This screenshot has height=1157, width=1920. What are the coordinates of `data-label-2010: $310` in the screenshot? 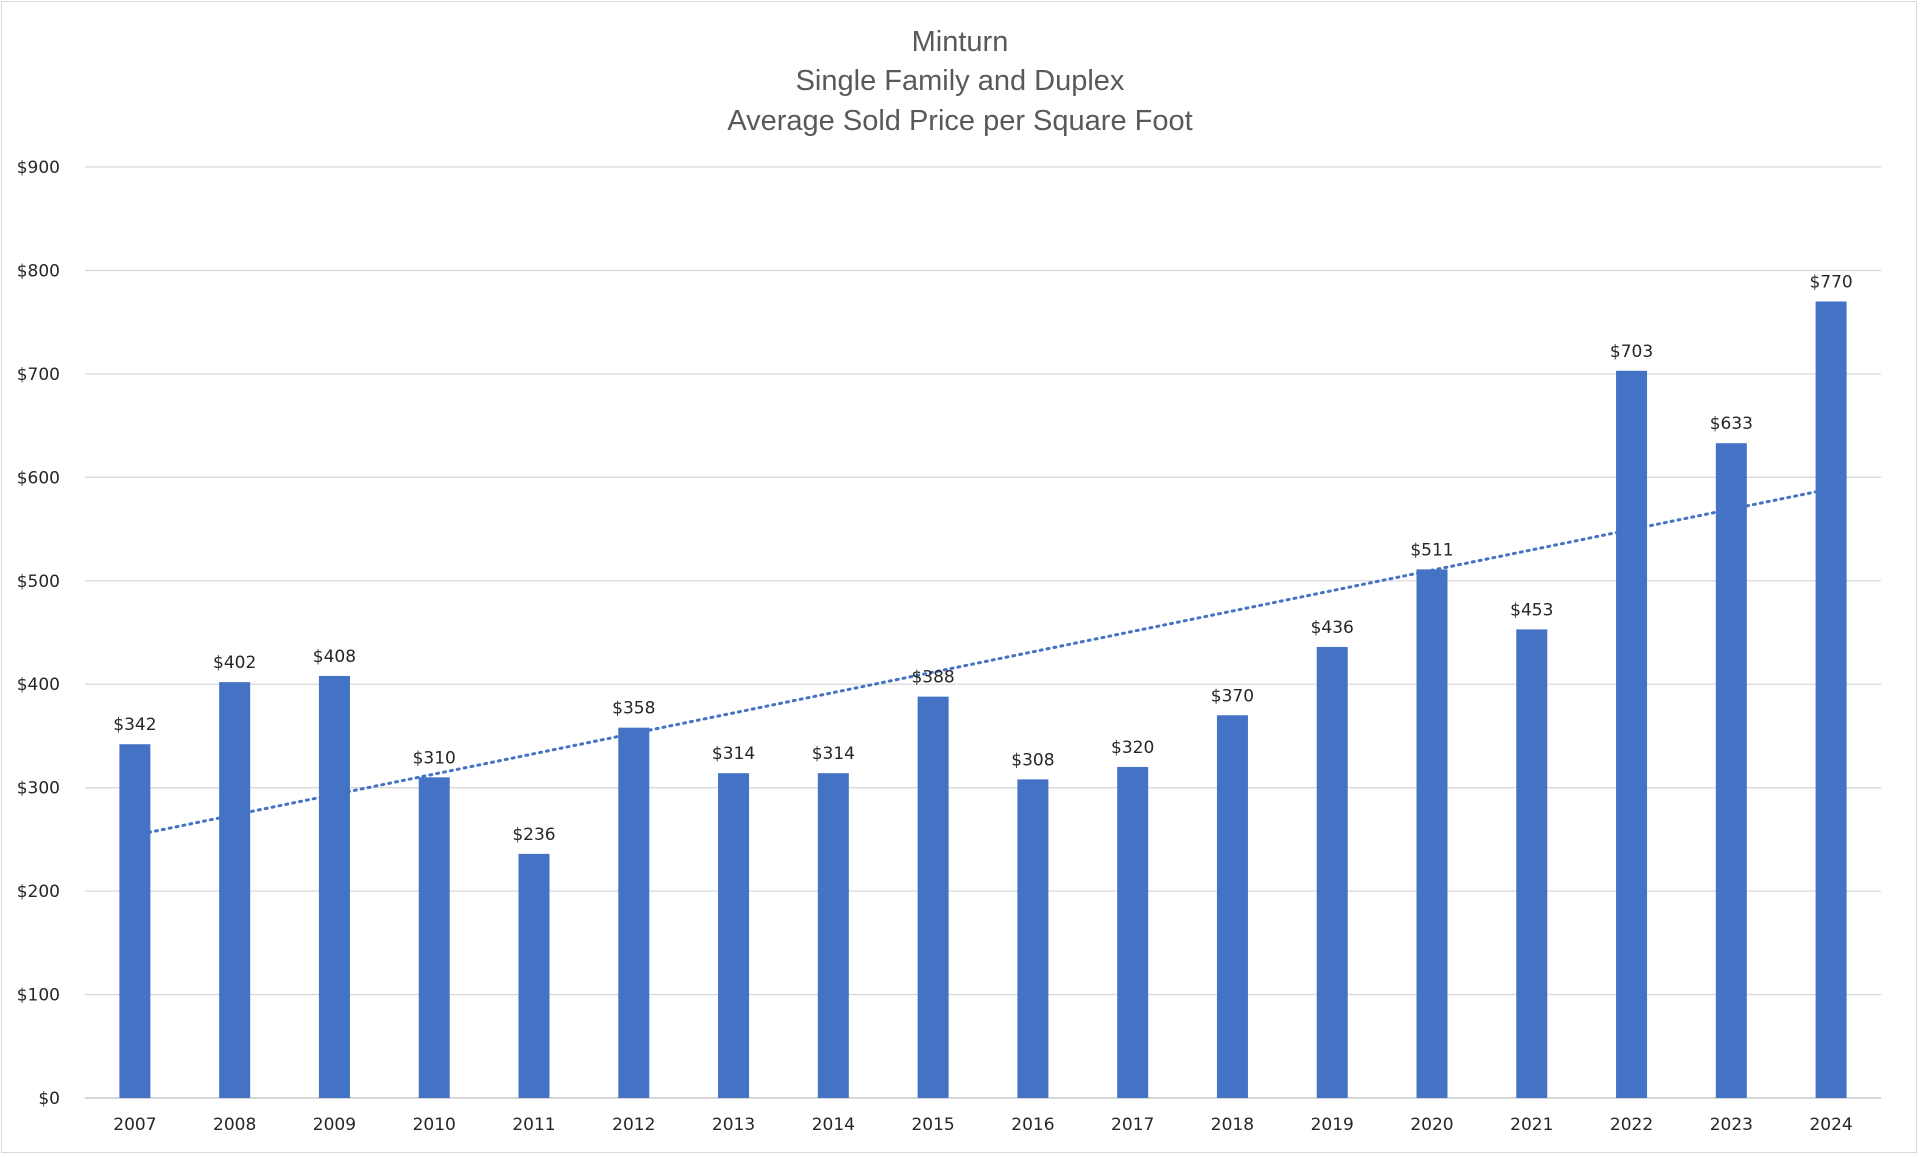 It's located at (434, 758).